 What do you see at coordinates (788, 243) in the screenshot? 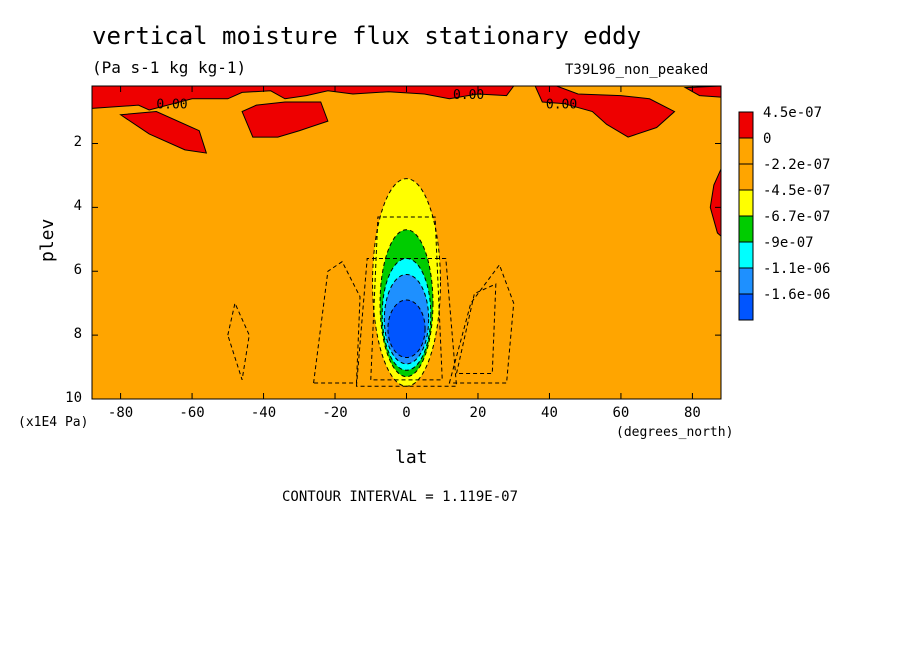
I see `colorbar-label: -9e-07` at bounding box center [788, 243].